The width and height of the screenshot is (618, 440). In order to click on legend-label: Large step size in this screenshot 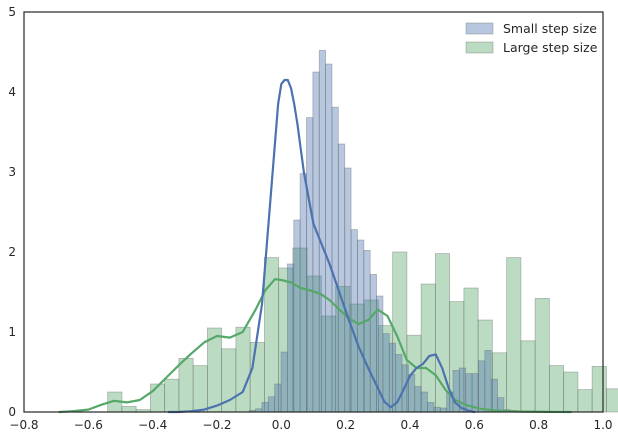, I will do `click(550, 47)`.